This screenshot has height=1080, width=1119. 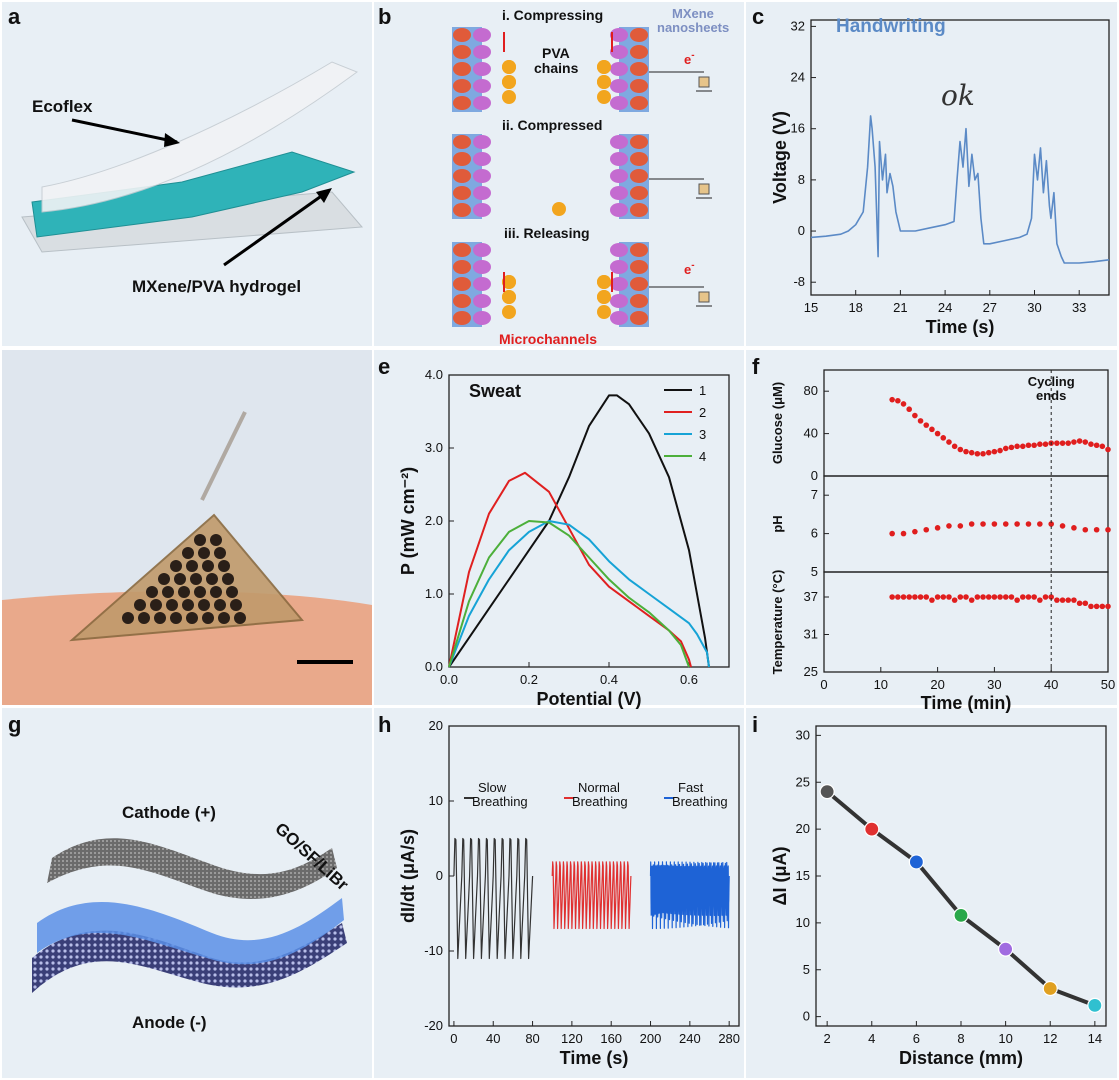 I want to click on y-tick-label: 16, so click(x=798, y=128).